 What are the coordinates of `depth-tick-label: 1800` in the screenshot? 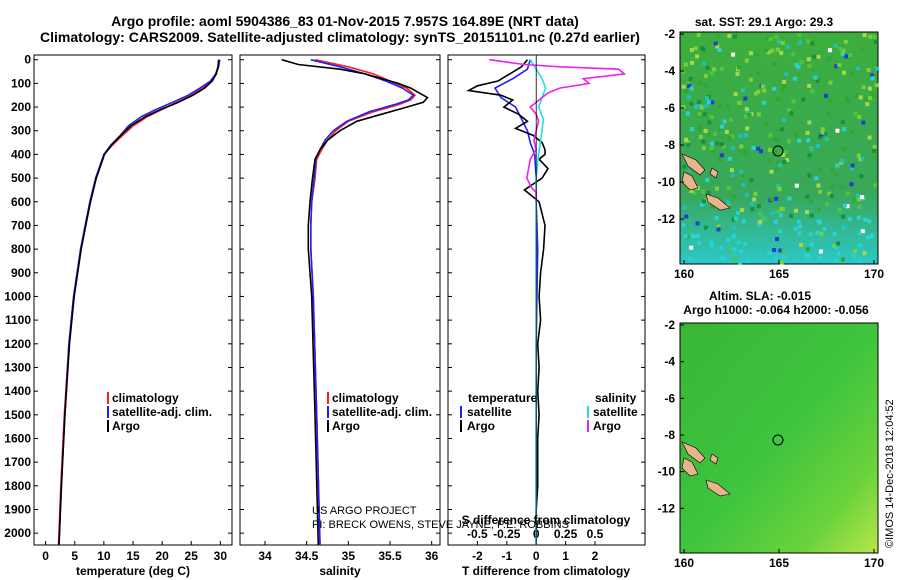 It's located at (17, 486).